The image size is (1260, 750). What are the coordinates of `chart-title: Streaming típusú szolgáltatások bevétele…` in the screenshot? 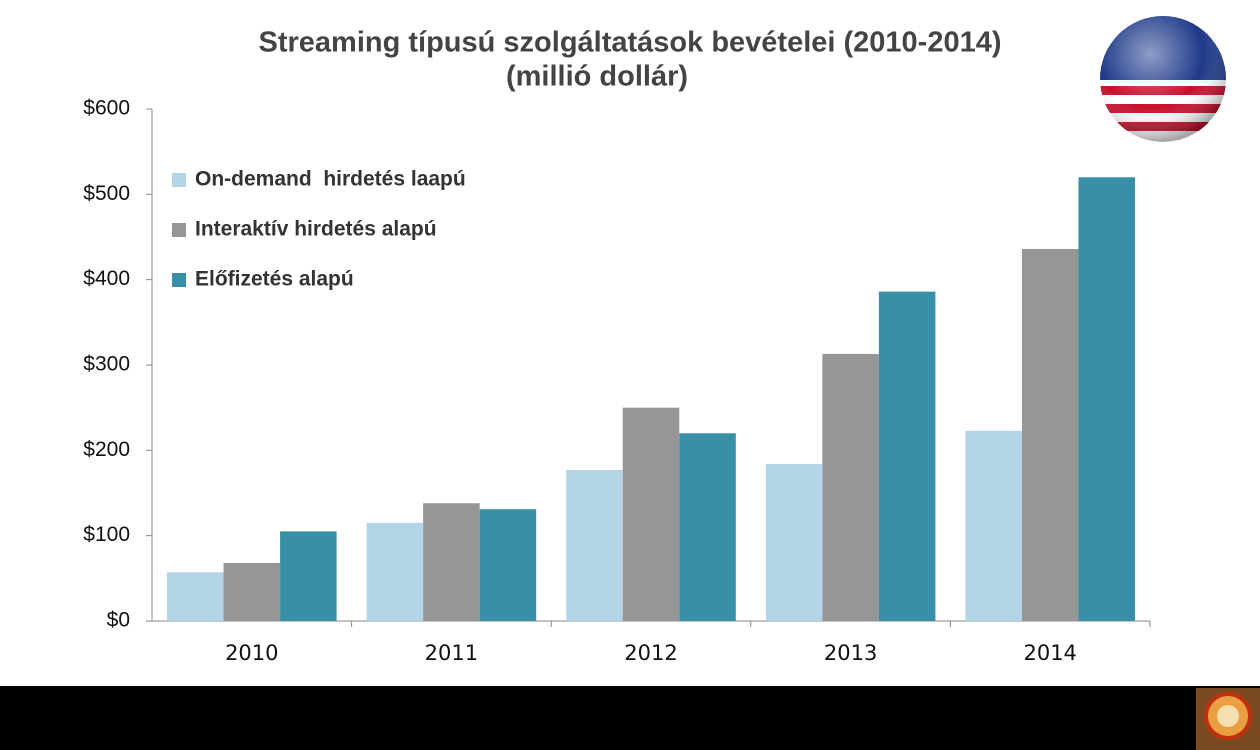 It's located at (630, 43).